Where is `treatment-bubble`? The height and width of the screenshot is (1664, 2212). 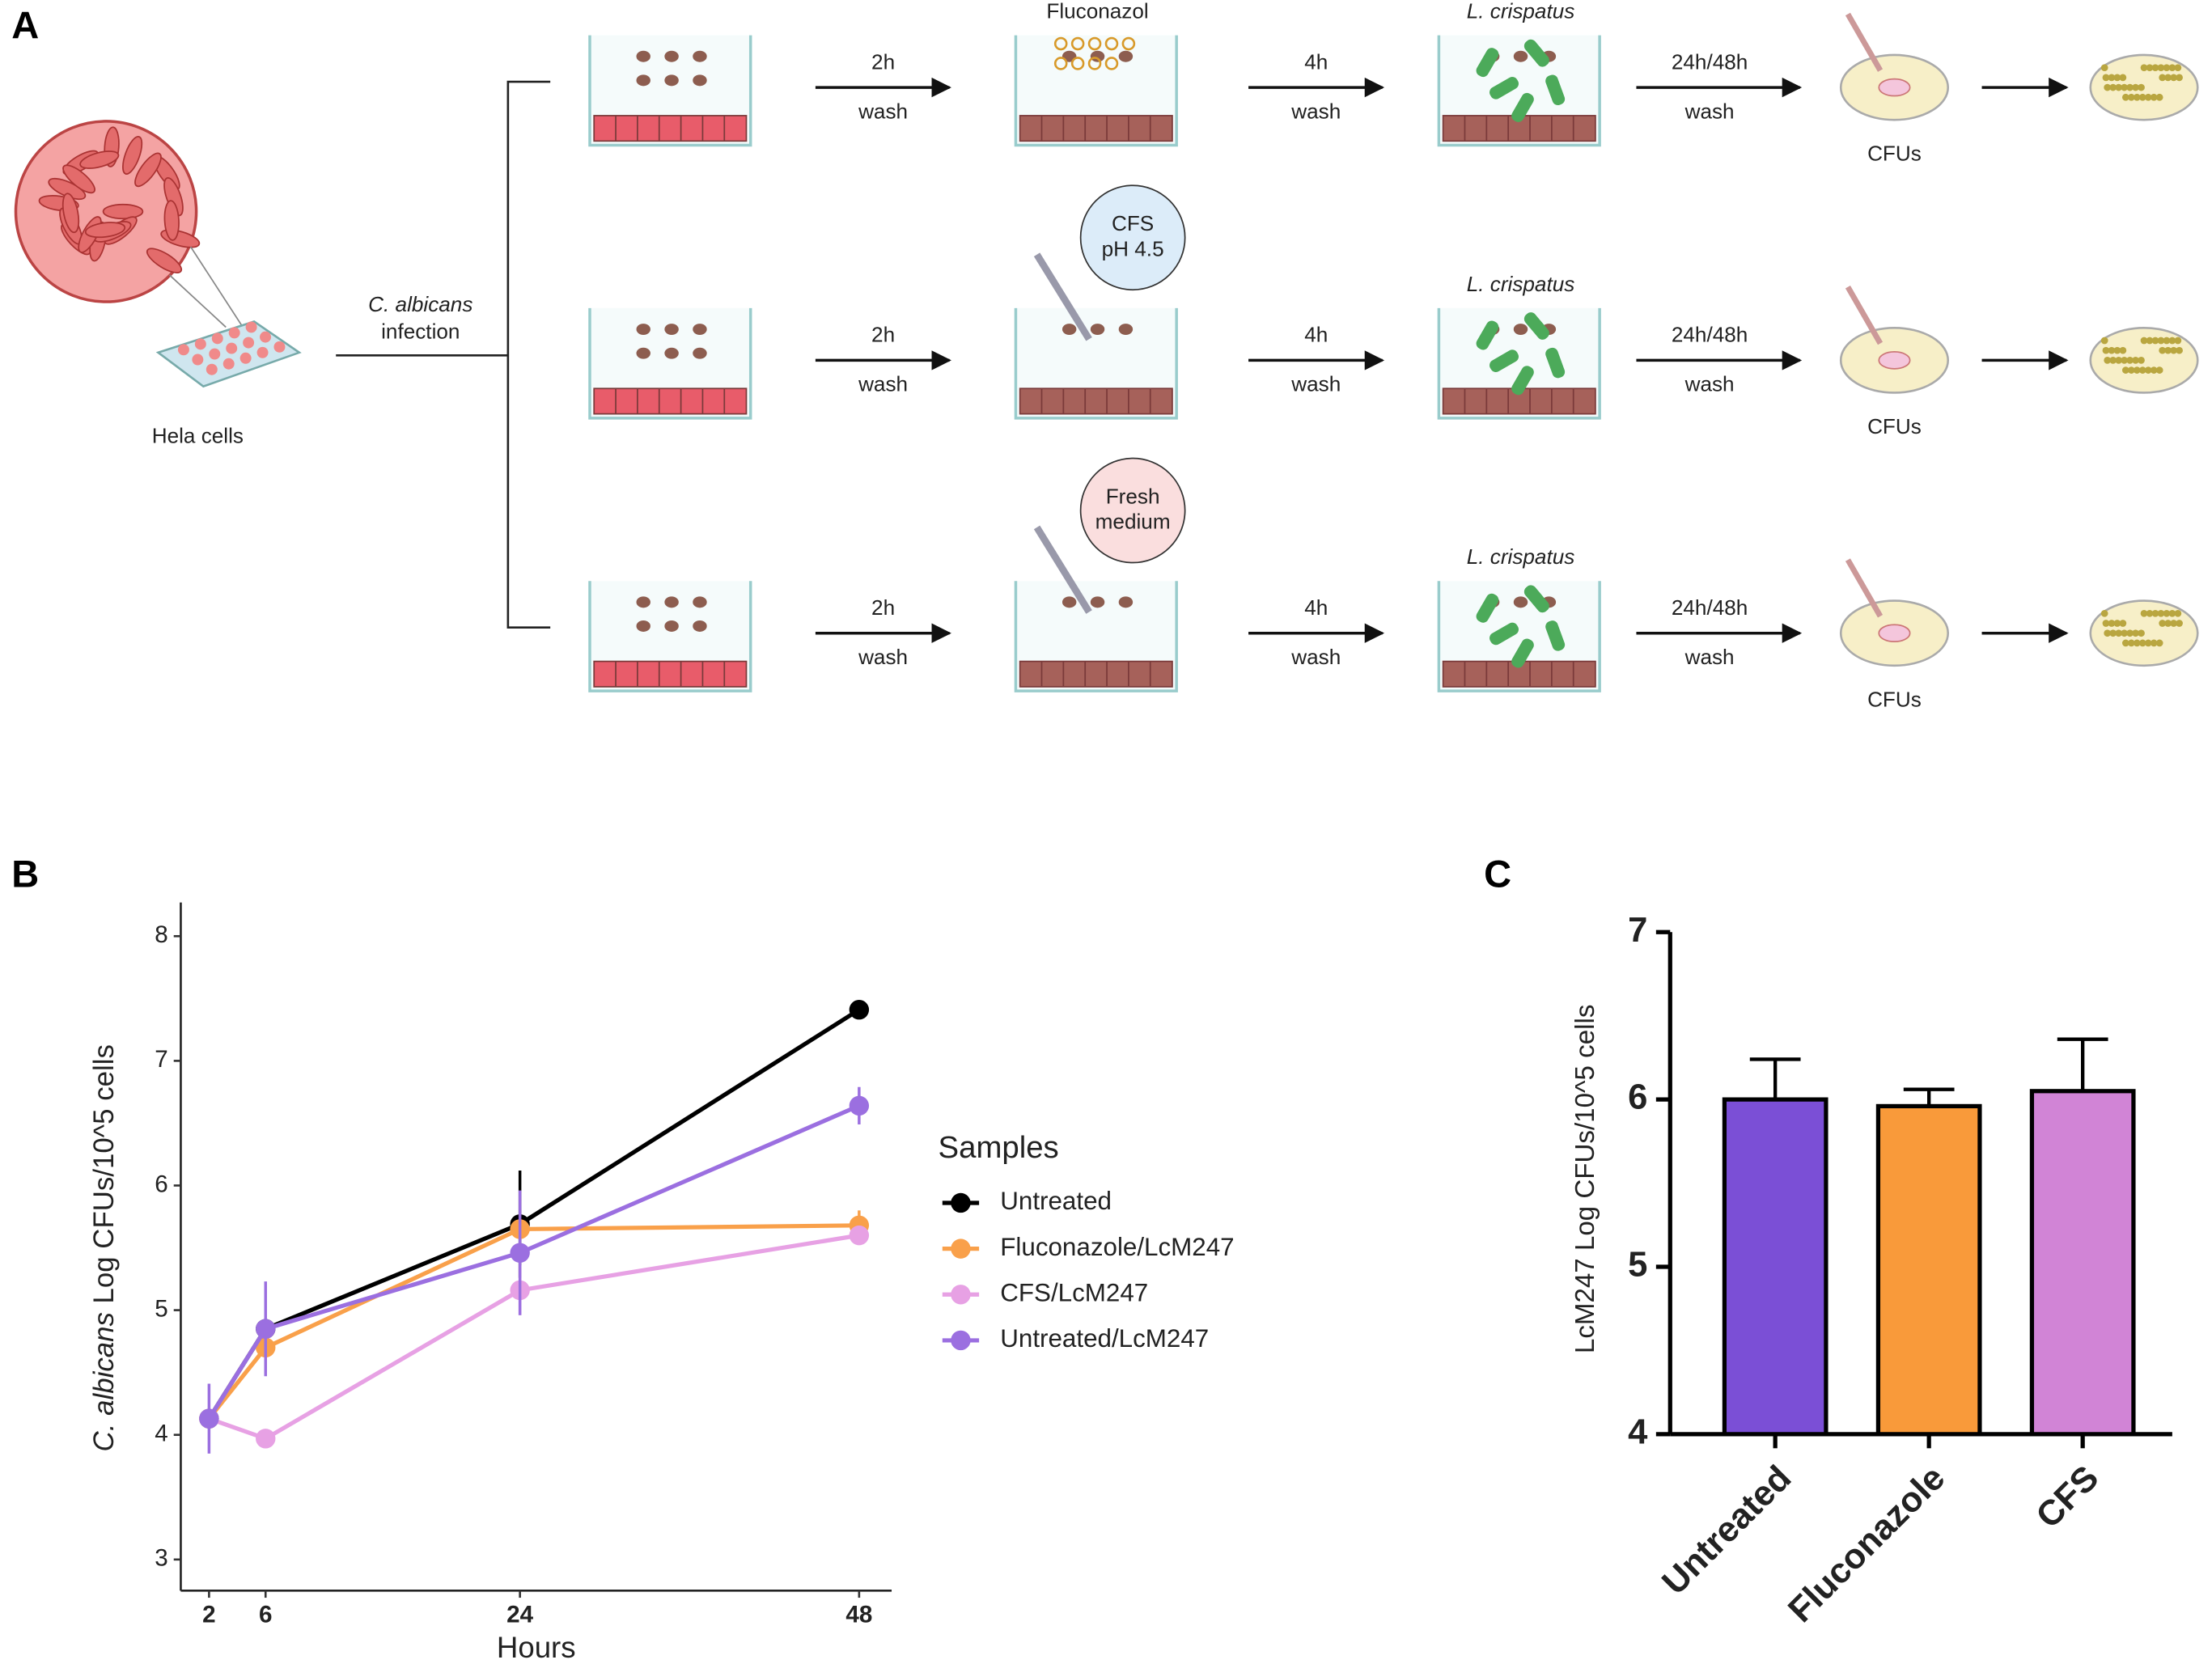
treatment-bubble is located at coordinates (1132, 237).